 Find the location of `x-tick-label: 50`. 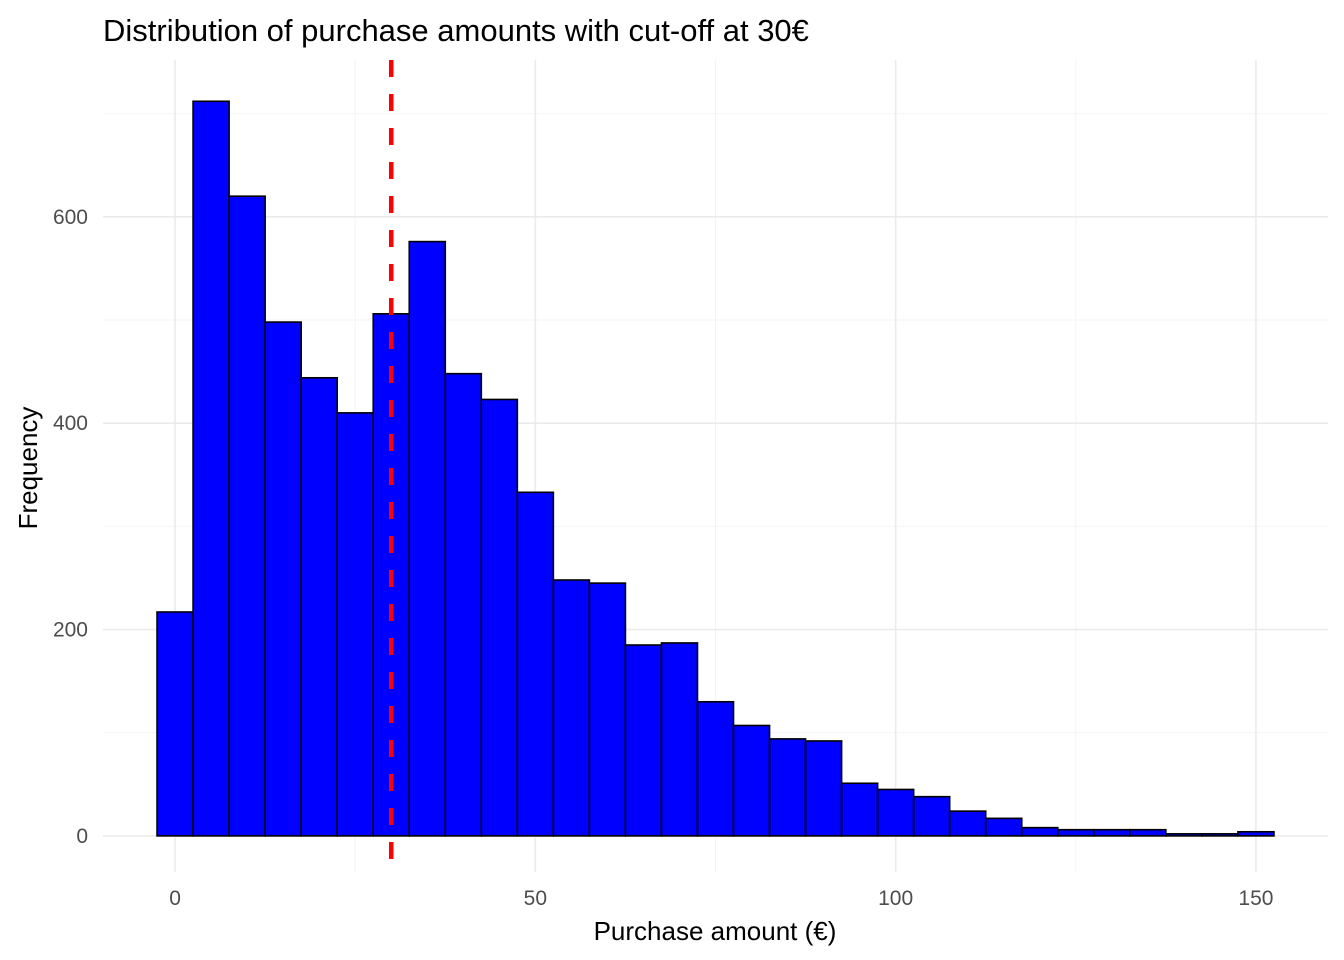

x-tick-label: 50 is located at coordinates (535, 898).